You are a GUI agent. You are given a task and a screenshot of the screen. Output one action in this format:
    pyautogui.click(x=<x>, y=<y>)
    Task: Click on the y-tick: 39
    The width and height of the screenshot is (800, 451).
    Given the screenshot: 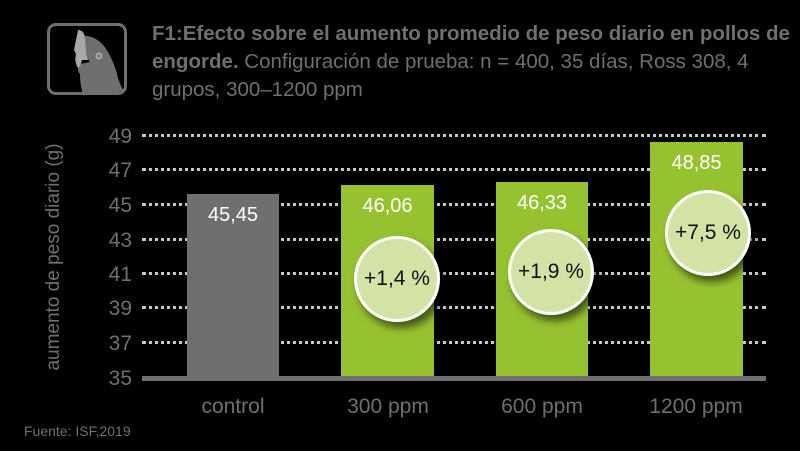 What is the action you would take?
    pyautogui.click(x=120, y=308)
    